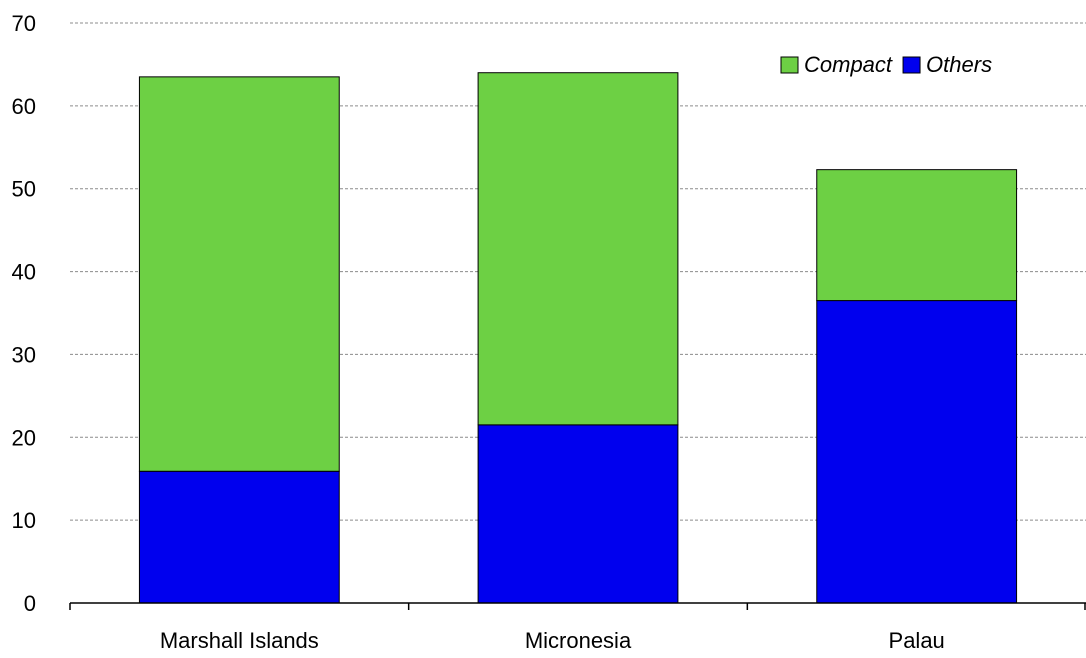  What do you see at coordinates (911, 65) in the screenshot?
I see `legend-swatch-others` at bounding box center [911, 65].